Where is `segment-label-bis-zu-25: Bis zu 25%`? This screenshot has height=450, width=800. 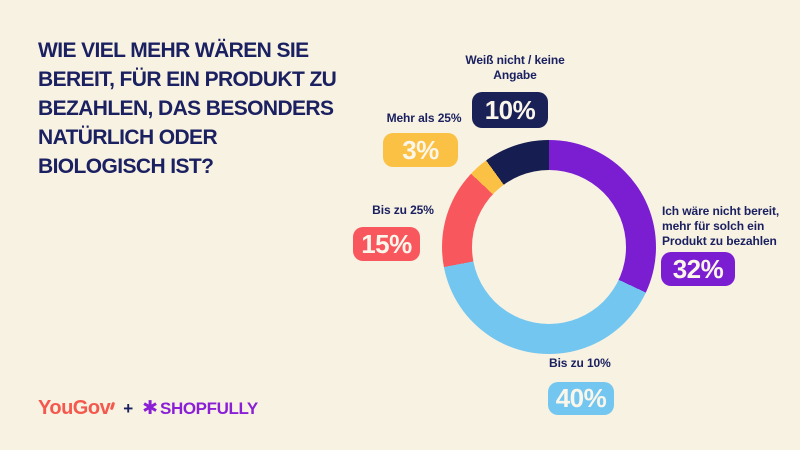
segment-label-bis-zu-25: Bis zu 25% is located at coordinates (403, 210).